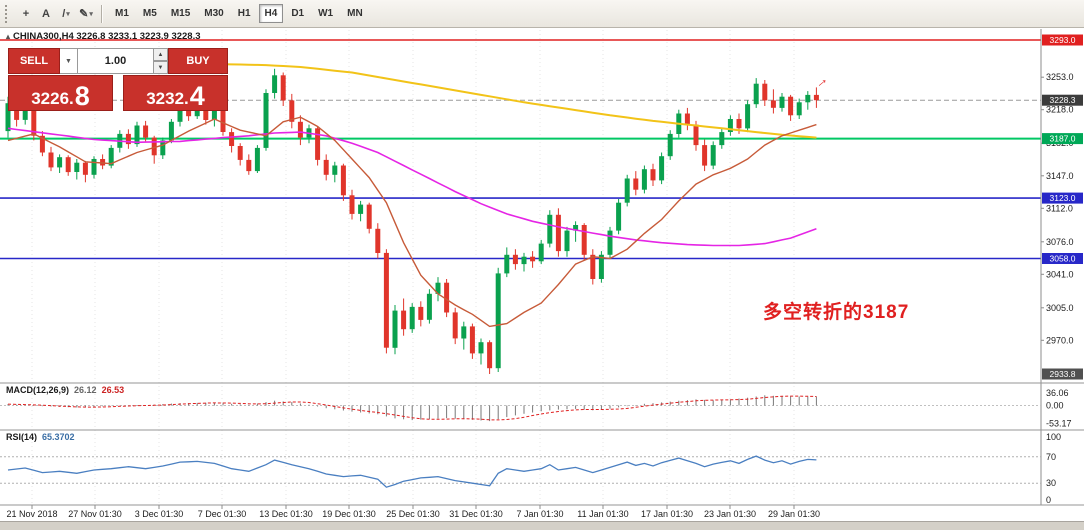 The height and width of the screenshot is (530, 1084). I want to click on svg-text: 0.00, so click(1055, 406).